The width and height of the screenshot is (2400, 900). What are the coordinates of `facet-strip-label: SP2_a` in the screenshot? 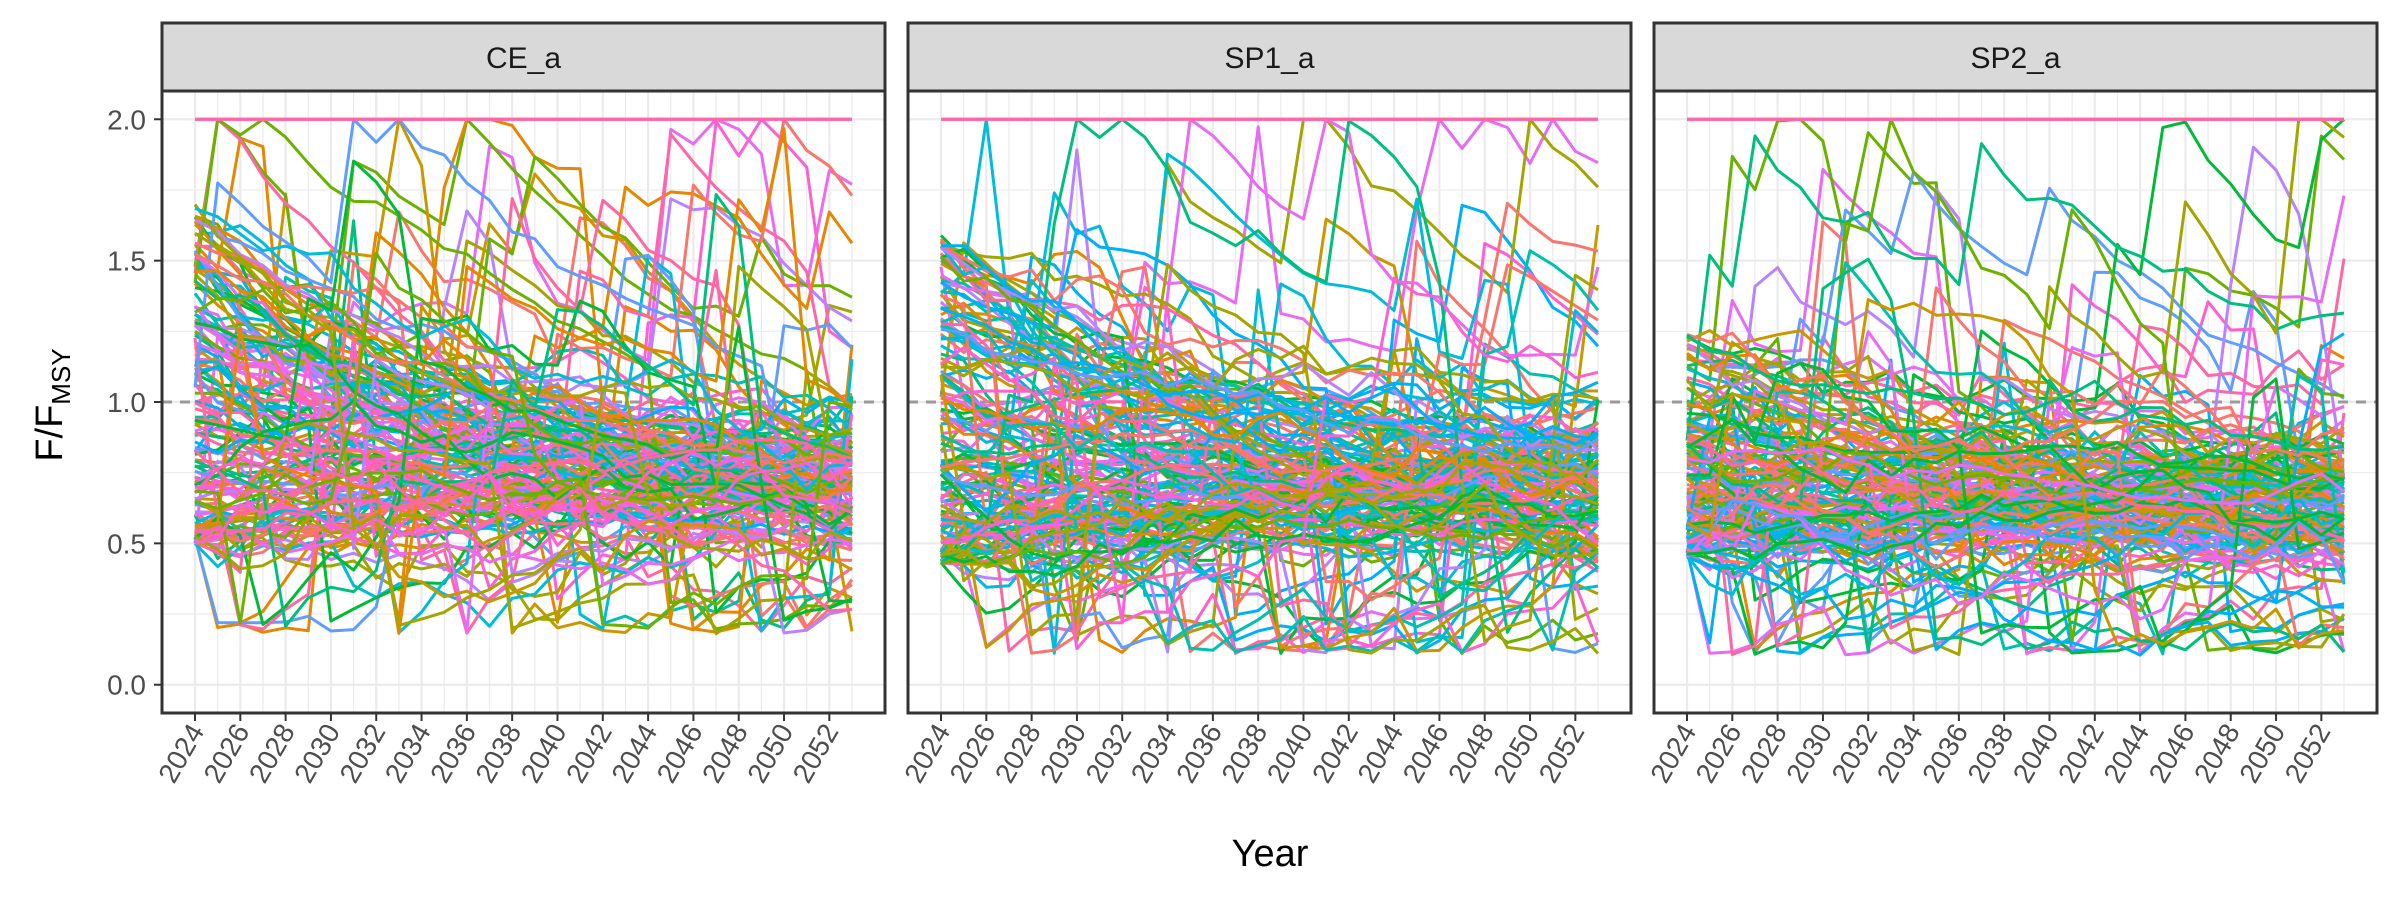 It's located at (2015, 58).